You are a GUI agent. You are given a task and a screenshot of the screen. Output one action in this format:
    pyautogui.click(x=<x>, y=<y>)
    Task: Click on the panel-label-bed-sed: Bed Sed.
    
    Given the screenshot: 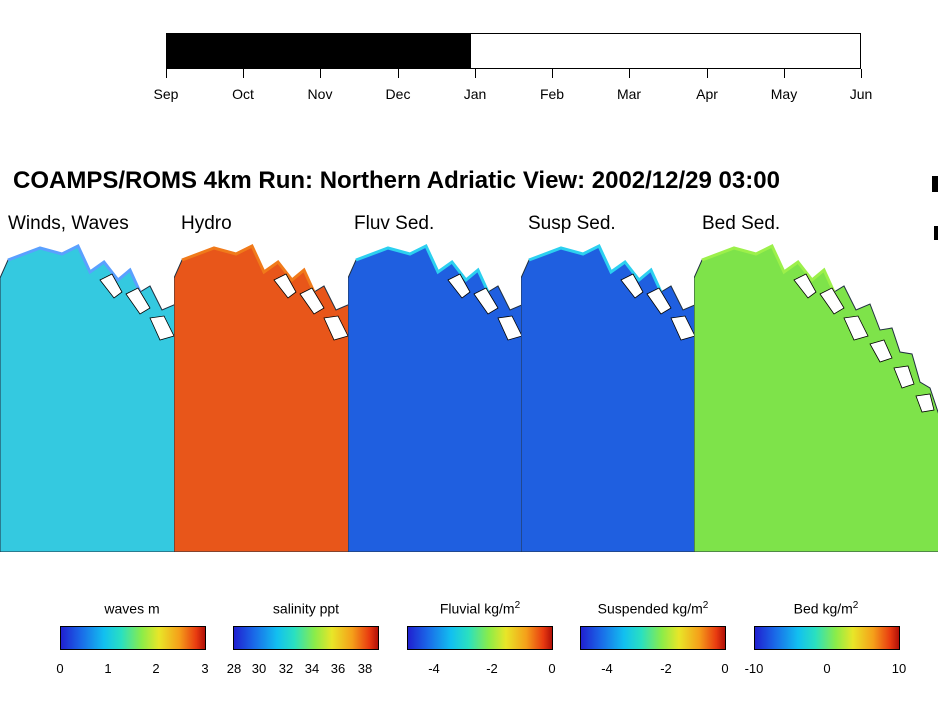 What is the action you would take?
    pyautogui.click(x=741, y=223)
    